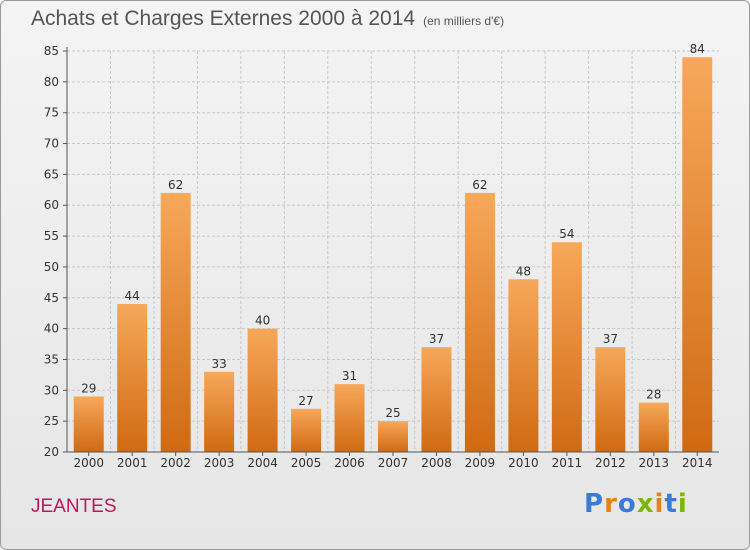 The image size is (750, 550). Describe the element at coordinates (51, 236) in the screenshot. I see `y-tick-label: 55` at that location.